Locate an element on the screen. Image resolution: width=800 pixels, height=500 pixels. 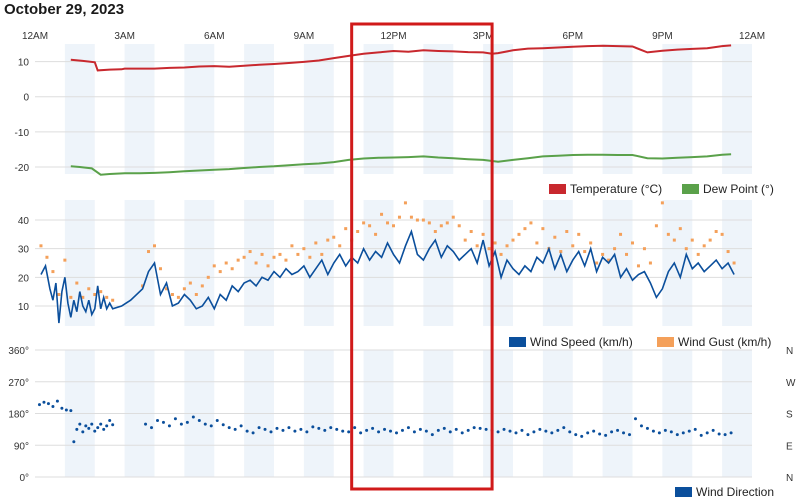
x-tick-label: 9AM is located at coordinates (304, 36).